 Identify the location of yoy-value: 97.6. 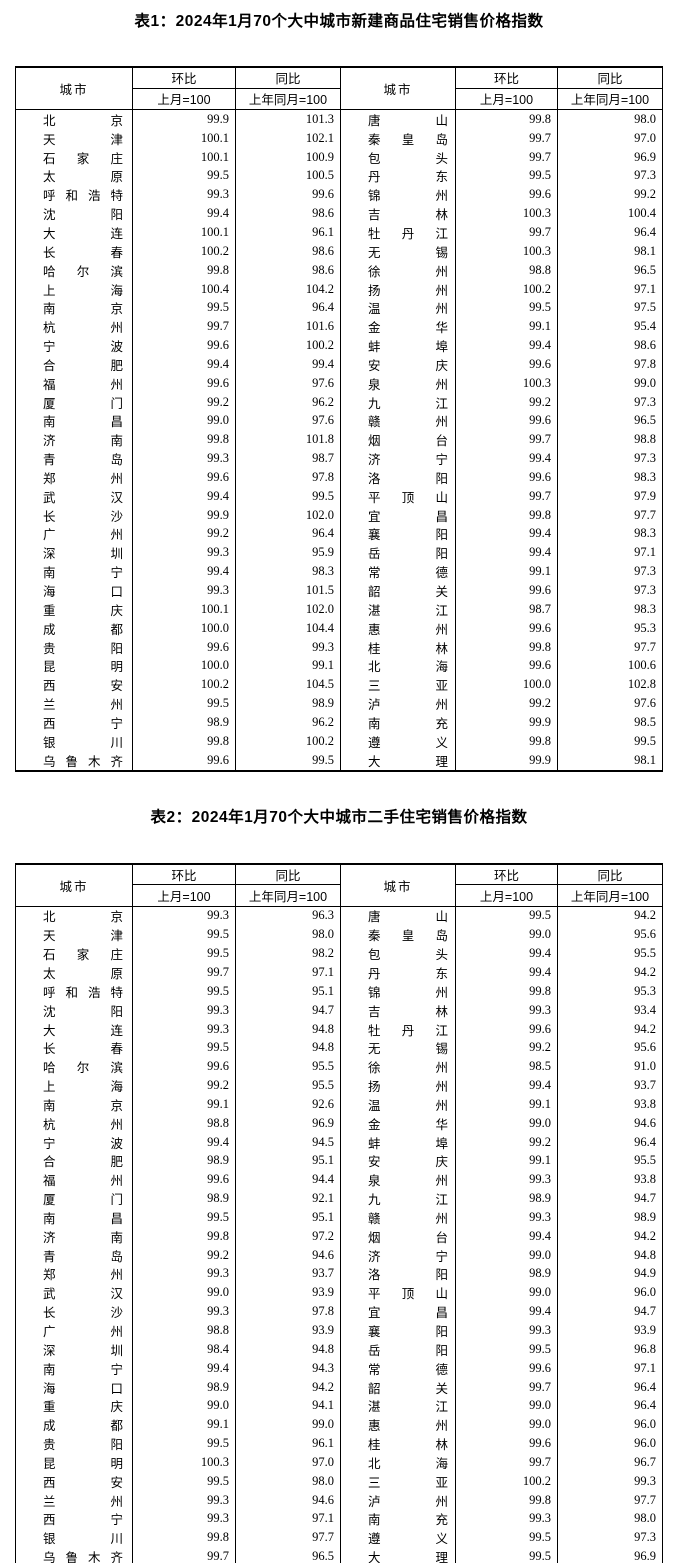
(287, 383).